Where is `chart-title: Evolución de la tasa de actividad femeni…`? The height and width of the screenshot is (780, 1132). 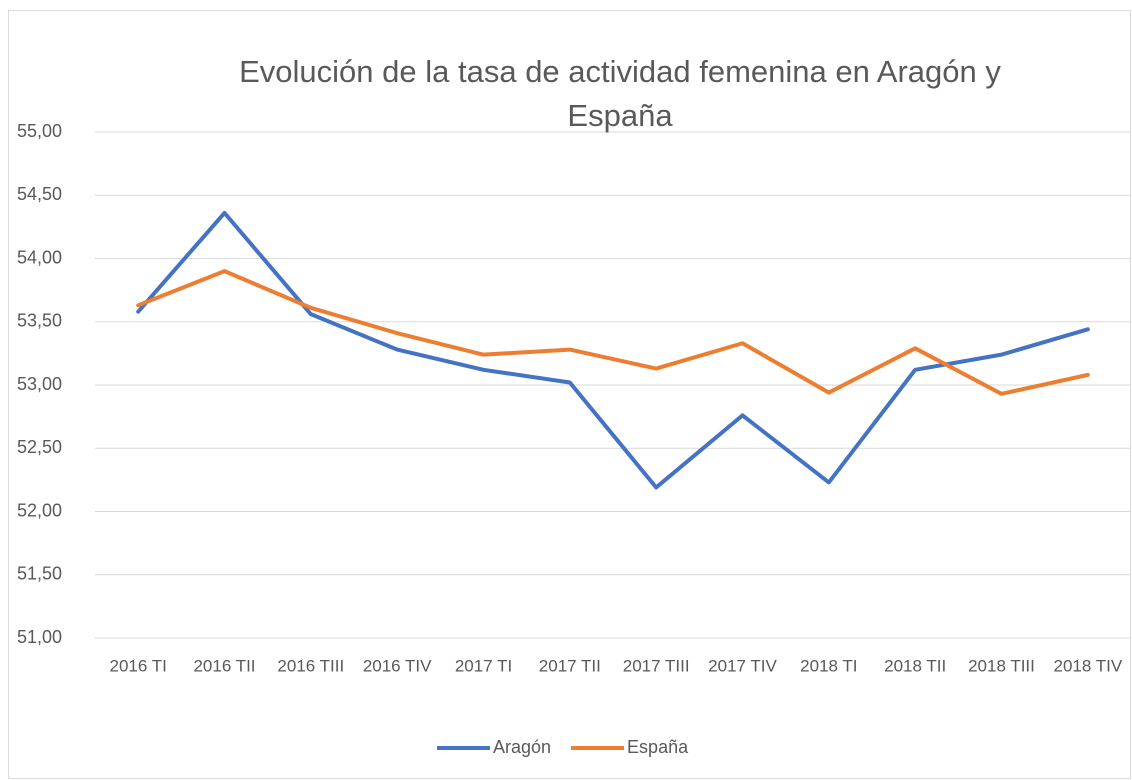
chart-title: Evolución de la tasa de actividad femeni… is located at coordinates (620, 93).